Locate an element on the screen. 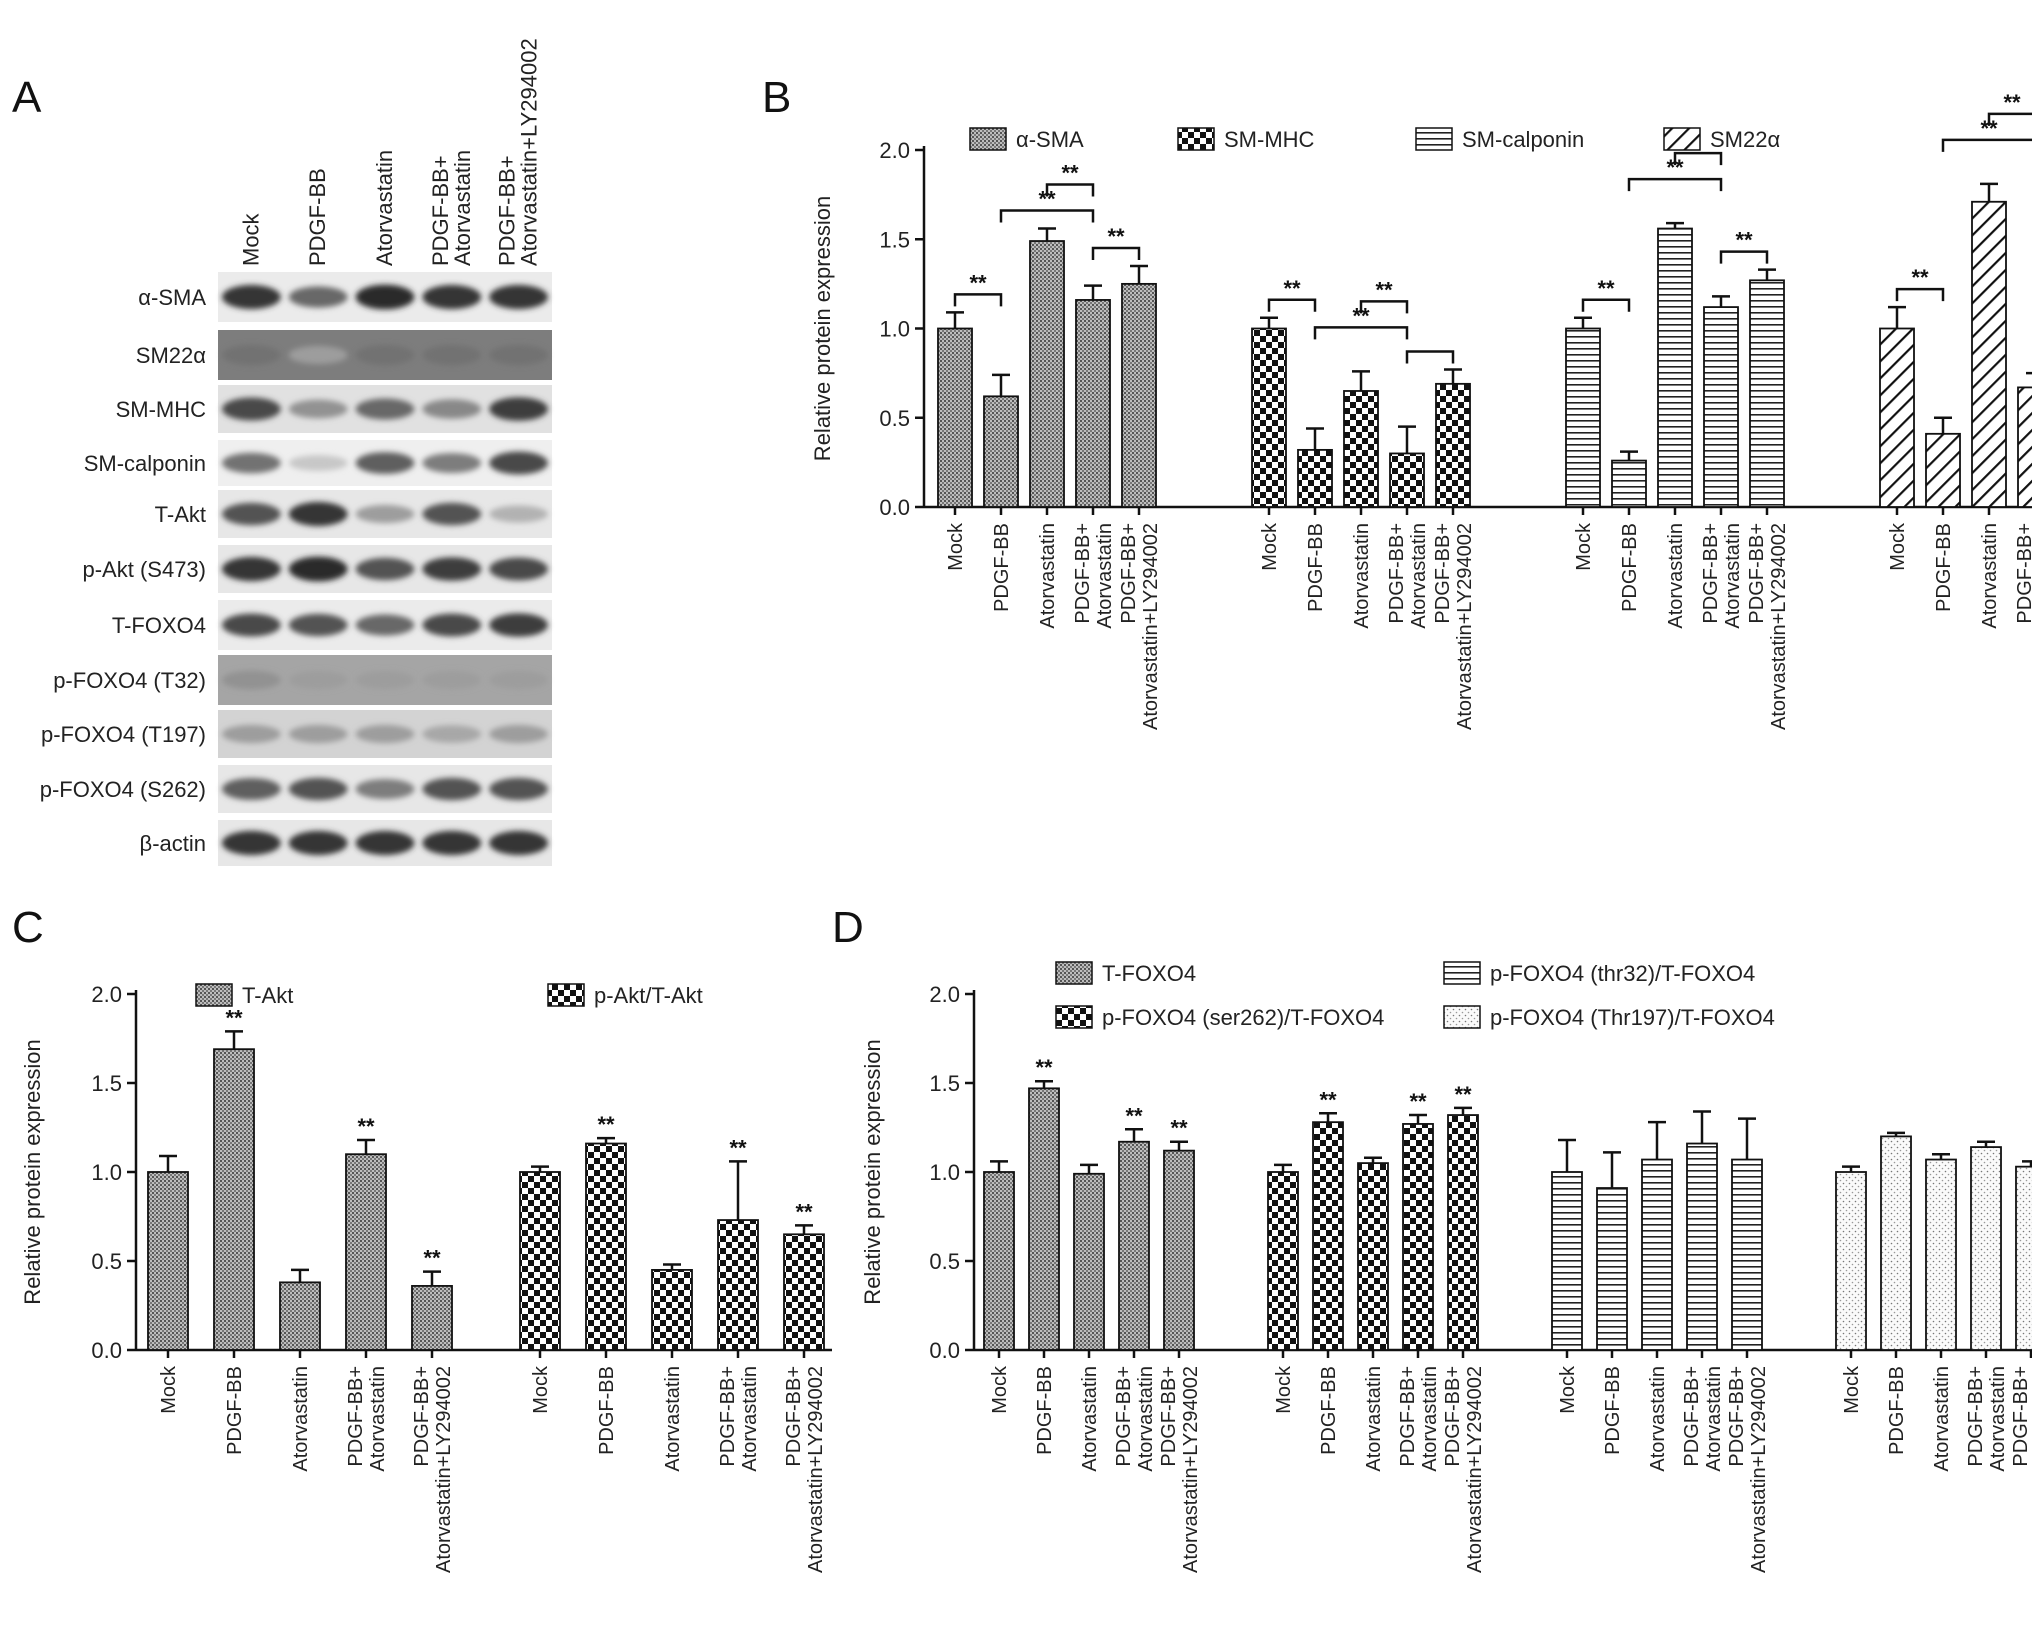  y-tick-label: 1.0 is located at coordinates (944, 1172).